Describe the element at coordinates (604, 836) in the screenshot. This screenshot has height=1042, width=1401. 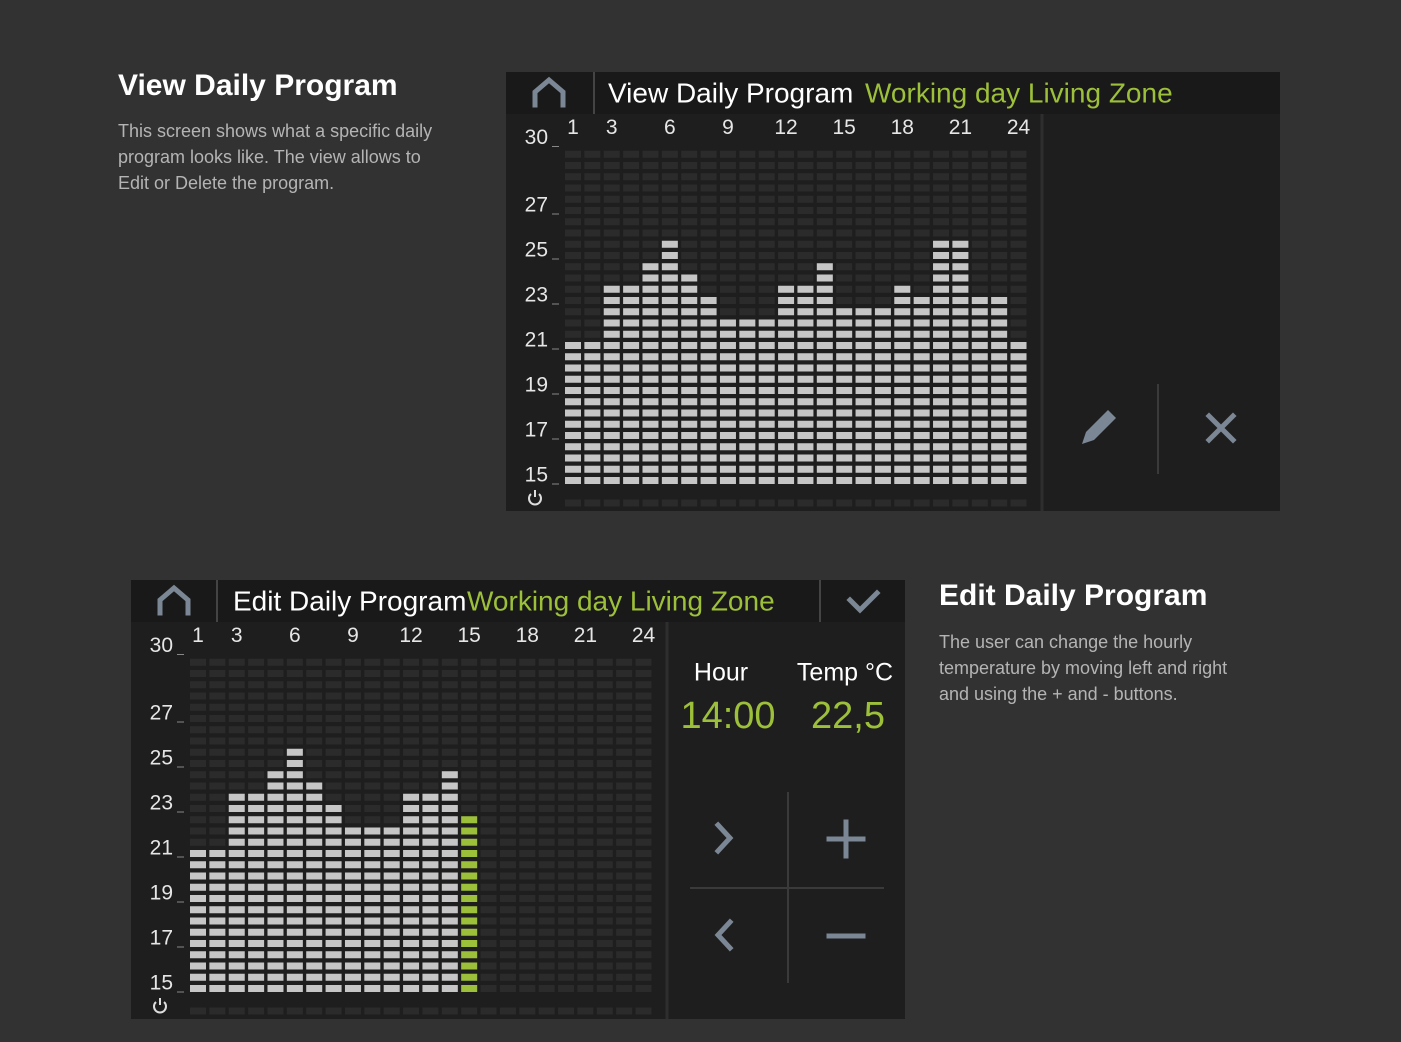
I see `empty-column` at that location.